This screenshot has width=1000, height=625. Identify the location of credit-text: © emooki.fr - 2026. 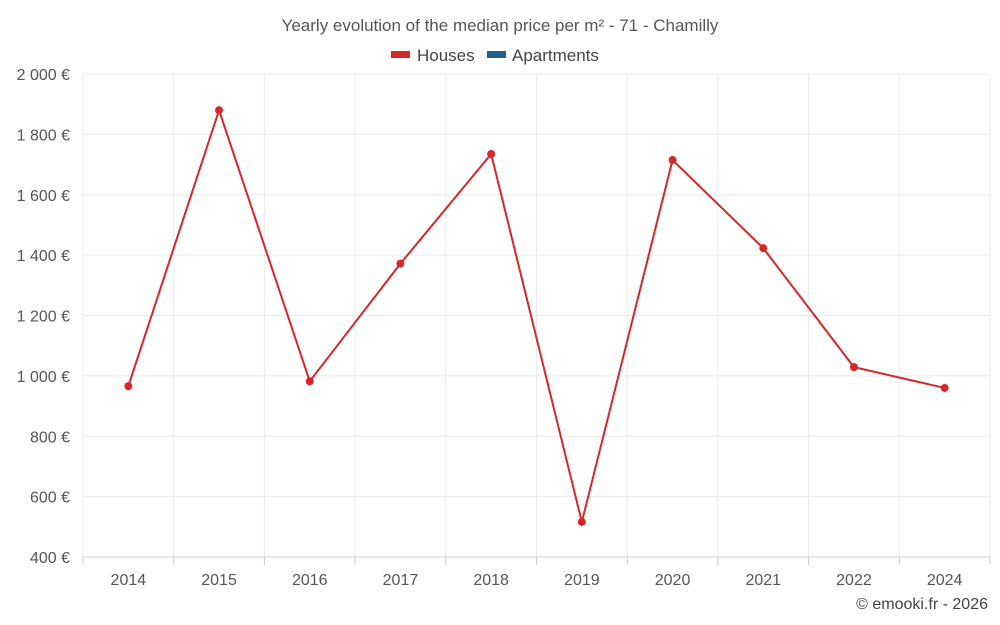
(922, 604).